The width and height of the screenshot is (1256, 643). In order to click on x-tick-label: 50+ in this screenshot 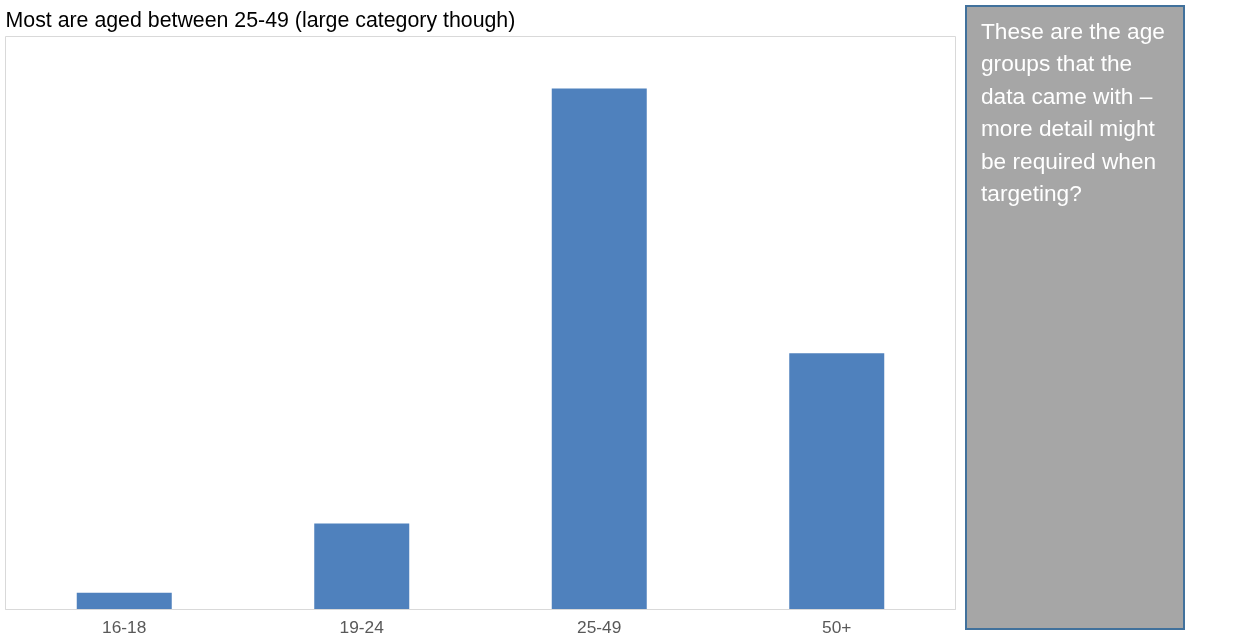, I will do `click(837, 626)`.